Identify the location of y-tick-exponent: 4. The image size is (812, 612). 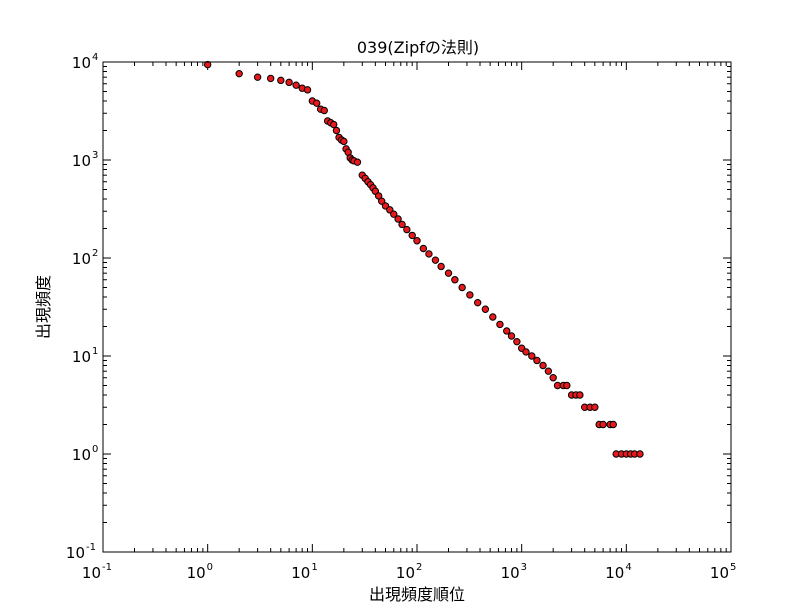
(95, 57).